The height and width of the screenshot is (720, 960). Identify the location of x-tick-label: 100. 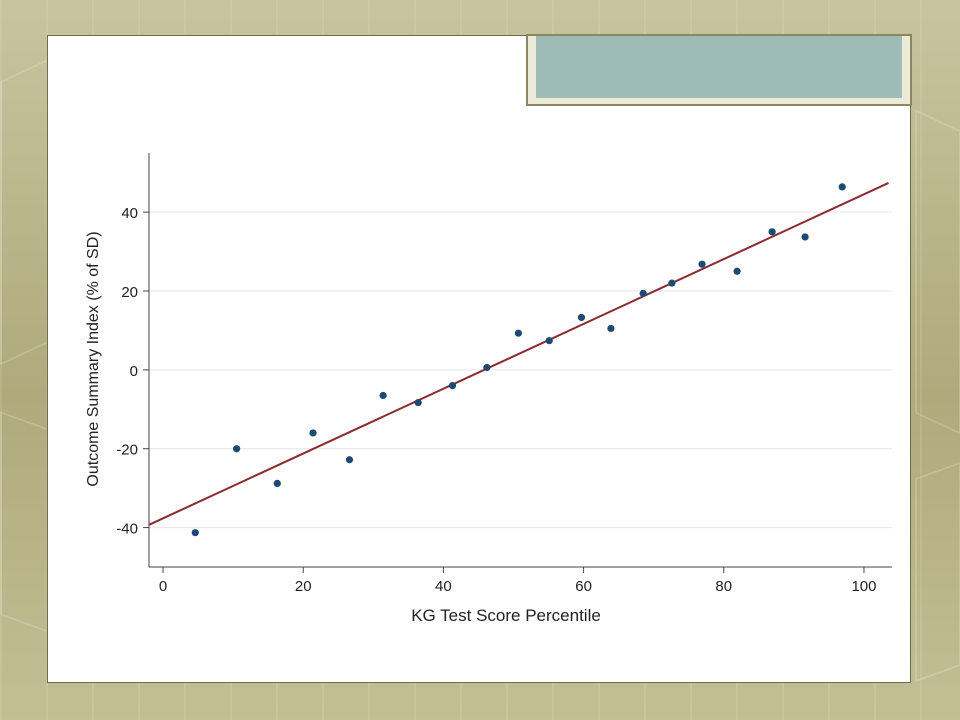
(863, 586).